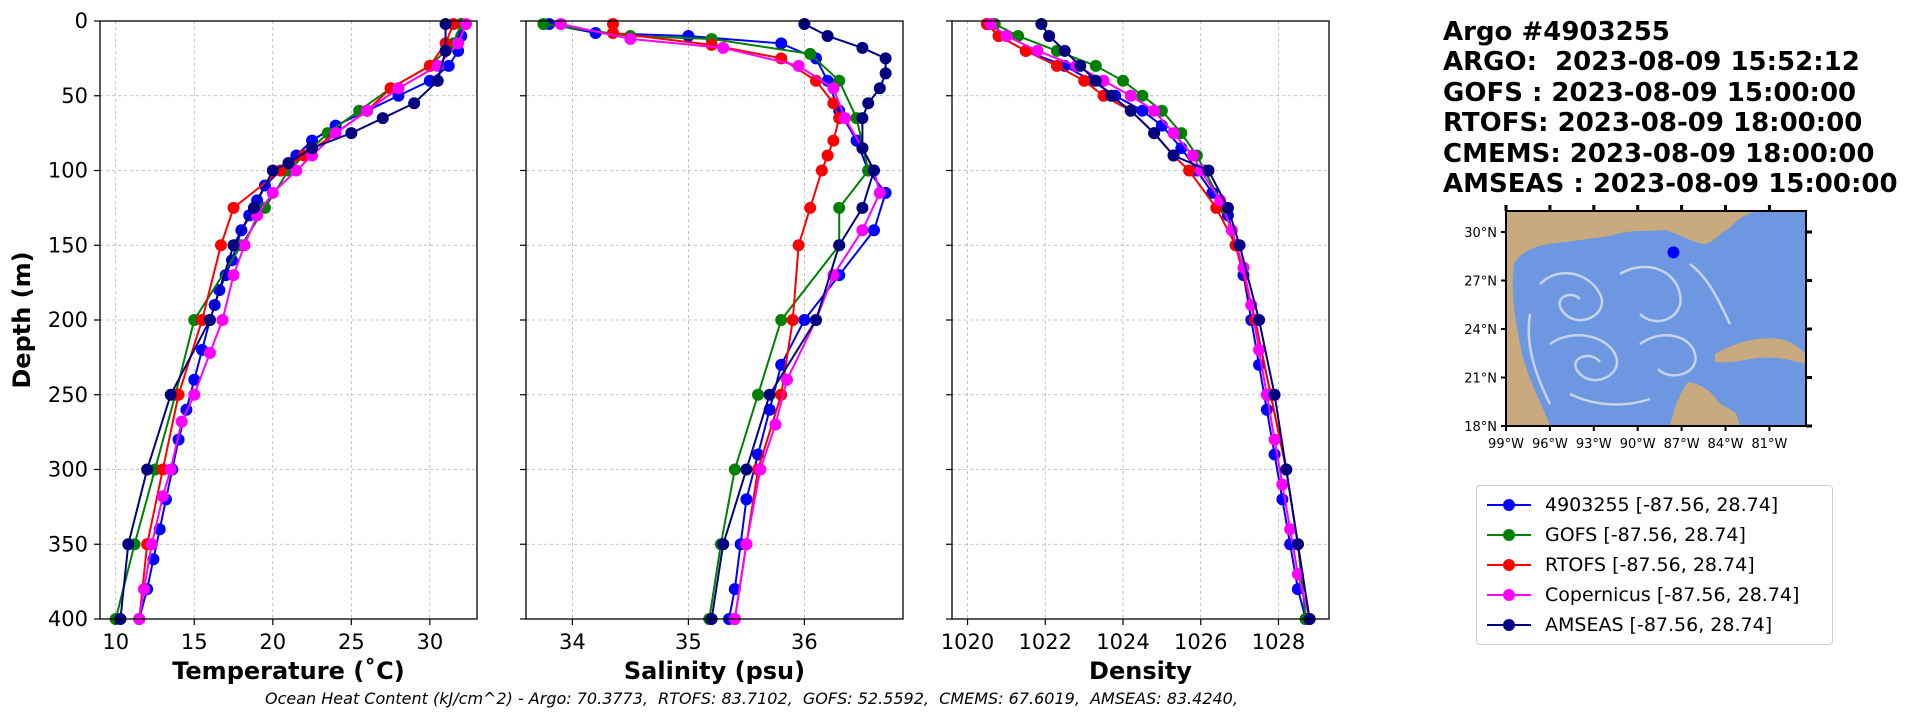  Describe the element at coordinates (1480, 282) in the screenshot. I see `map-lat-label: 27°N` at that location.